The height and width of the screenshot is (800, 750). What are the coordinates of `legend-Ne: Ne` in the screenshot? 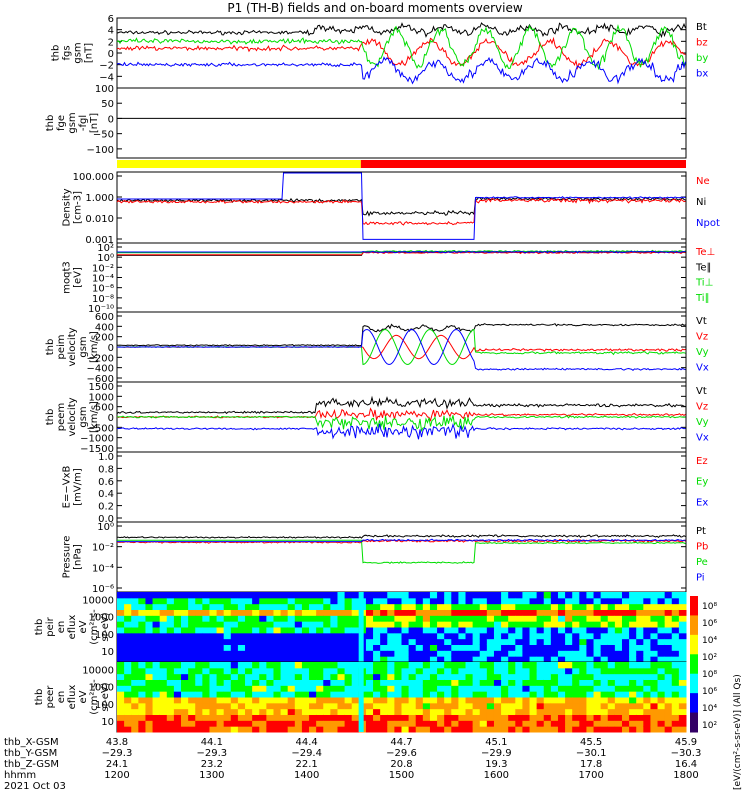 It's located at (703, 181).